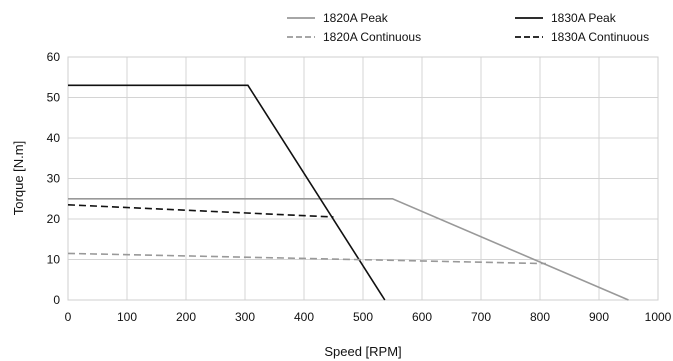 The width and height of the screenshot is (673, 361). What do you see at coordinates (362, 351) in the screenshot?
I see `x-axis-label: Speed [RPM]` at bounding box center [362, 351].